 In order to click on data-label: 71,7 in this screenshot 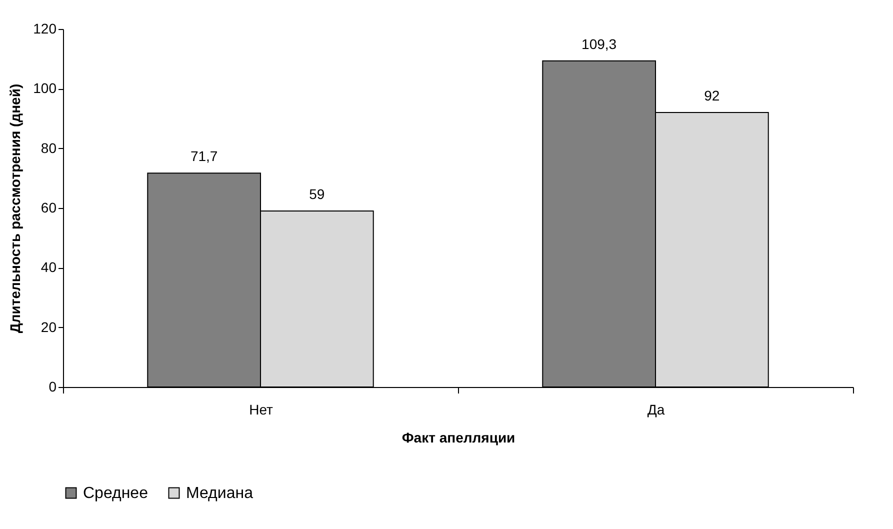, I will do `click(204, 156)`.